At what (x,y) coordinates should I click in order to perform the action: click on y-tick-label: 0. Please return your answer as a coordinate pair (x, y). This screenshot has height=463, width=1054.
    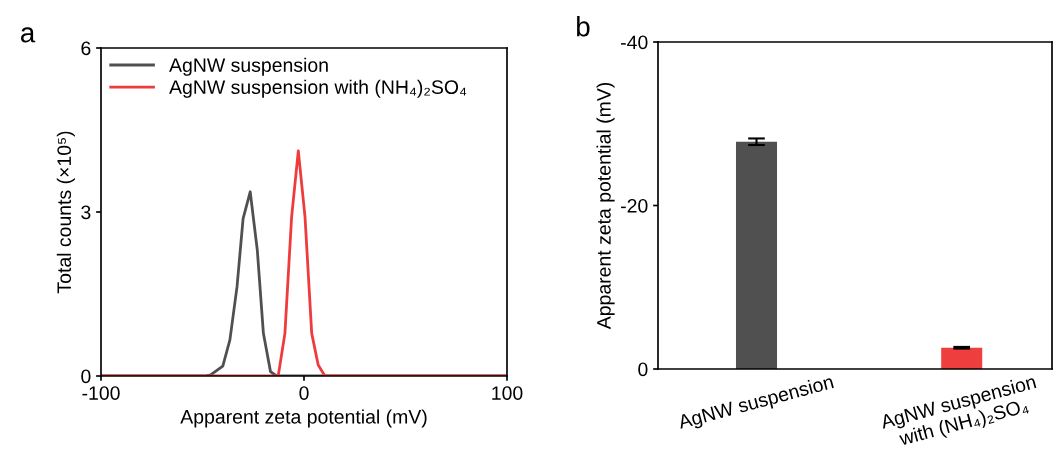
    Looking at the image, I should click on (643, 369).